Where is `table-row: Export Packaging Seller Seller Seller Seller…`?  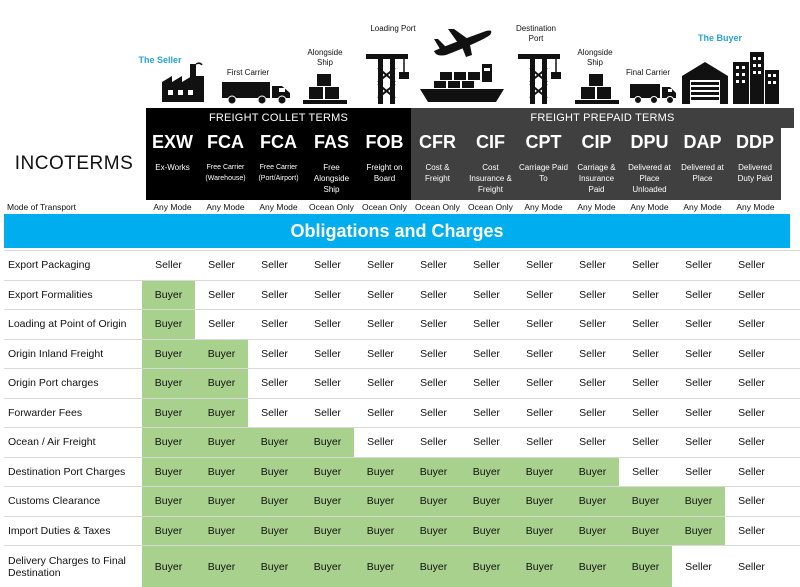
table-row: Export Packaging Seller Seller Seller Seller… is located at coordinates (402, 265).